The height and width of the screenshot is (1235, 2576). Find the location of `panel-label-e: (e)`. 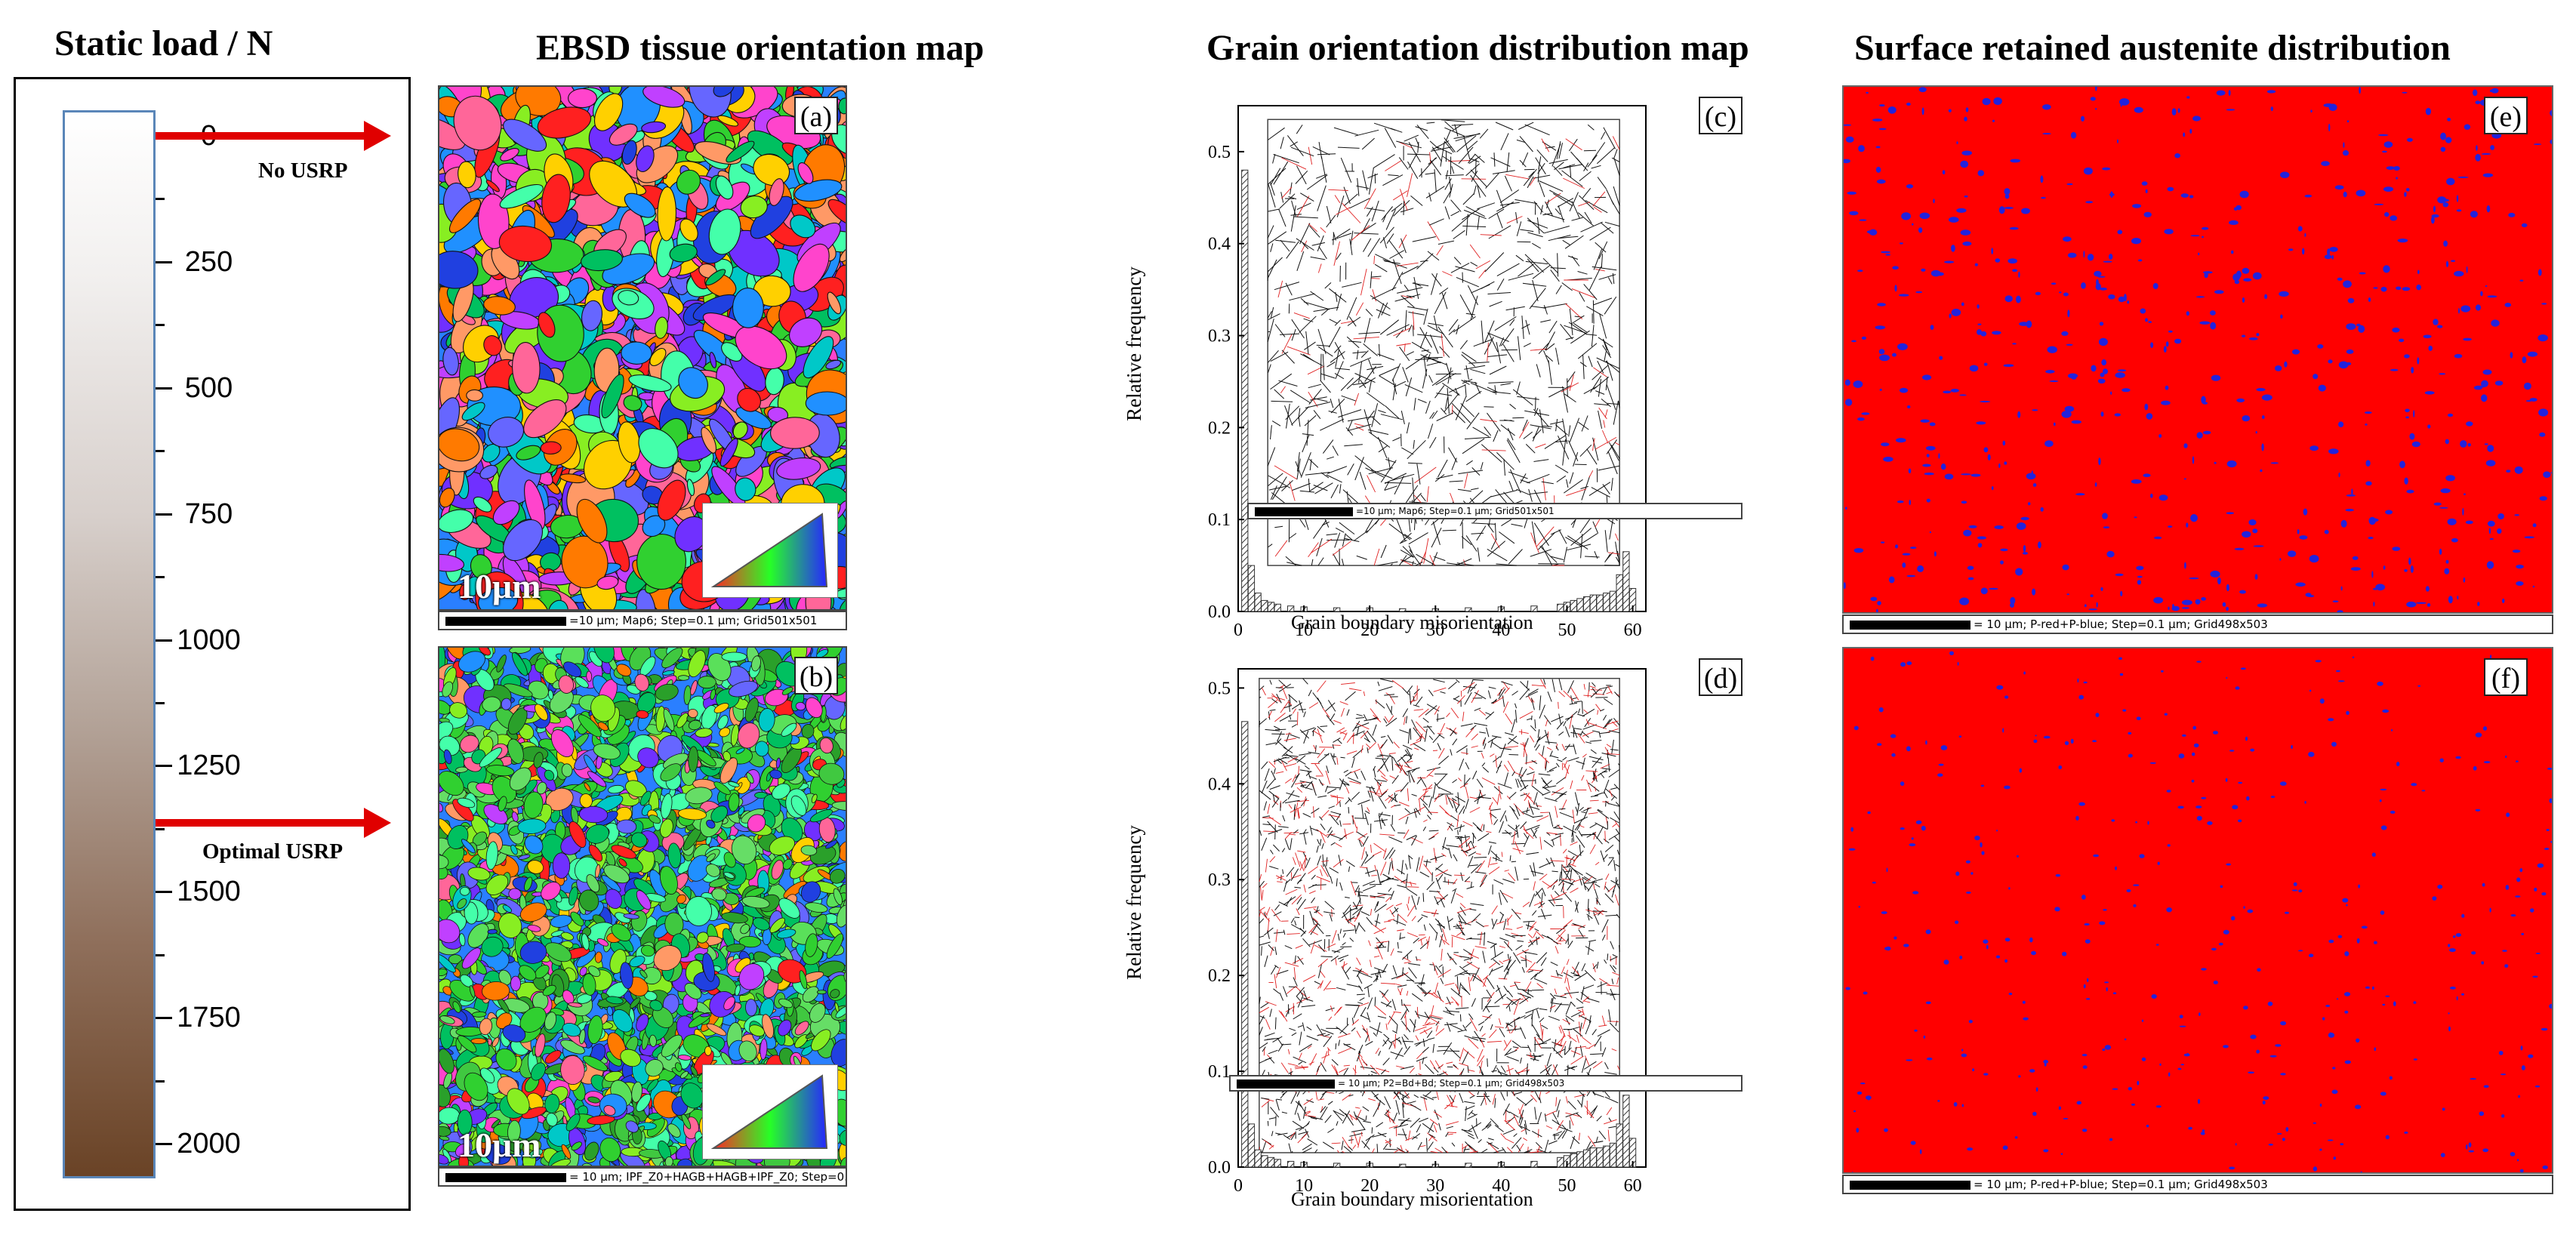

panel-label-e: (e) is located at coordinates (2506, 115).